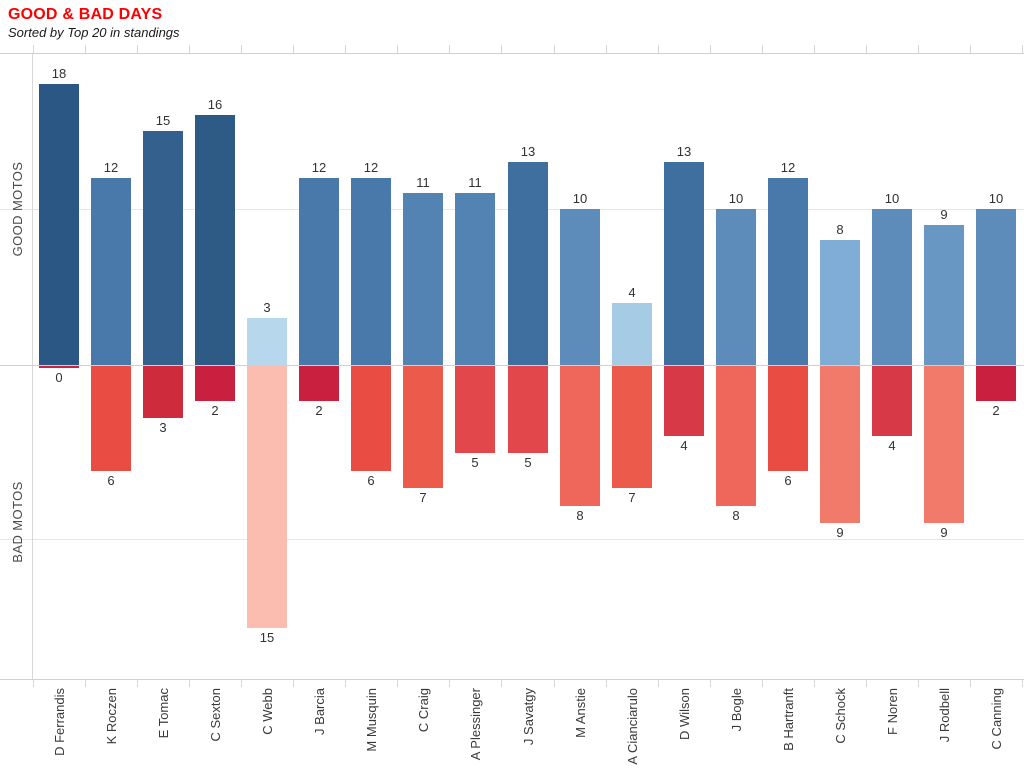 The image size is (1024, 775). Describe the element at coordinates (996, 719) in the screenshot. I see `x-axis-rider-label: C Canning` at that location.